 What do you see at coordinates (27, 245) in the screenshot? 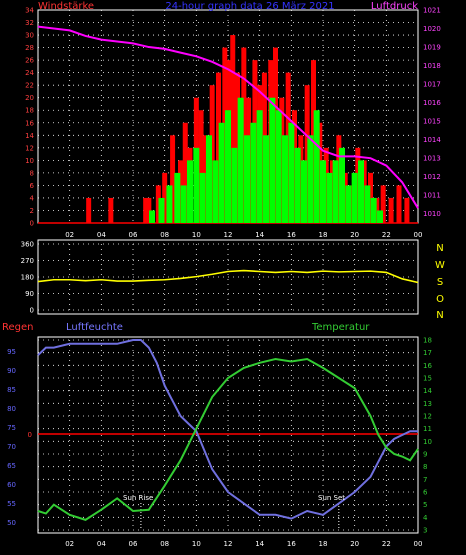
I see `direction-y-tick-label: 360` at bounding box center [27, 245].